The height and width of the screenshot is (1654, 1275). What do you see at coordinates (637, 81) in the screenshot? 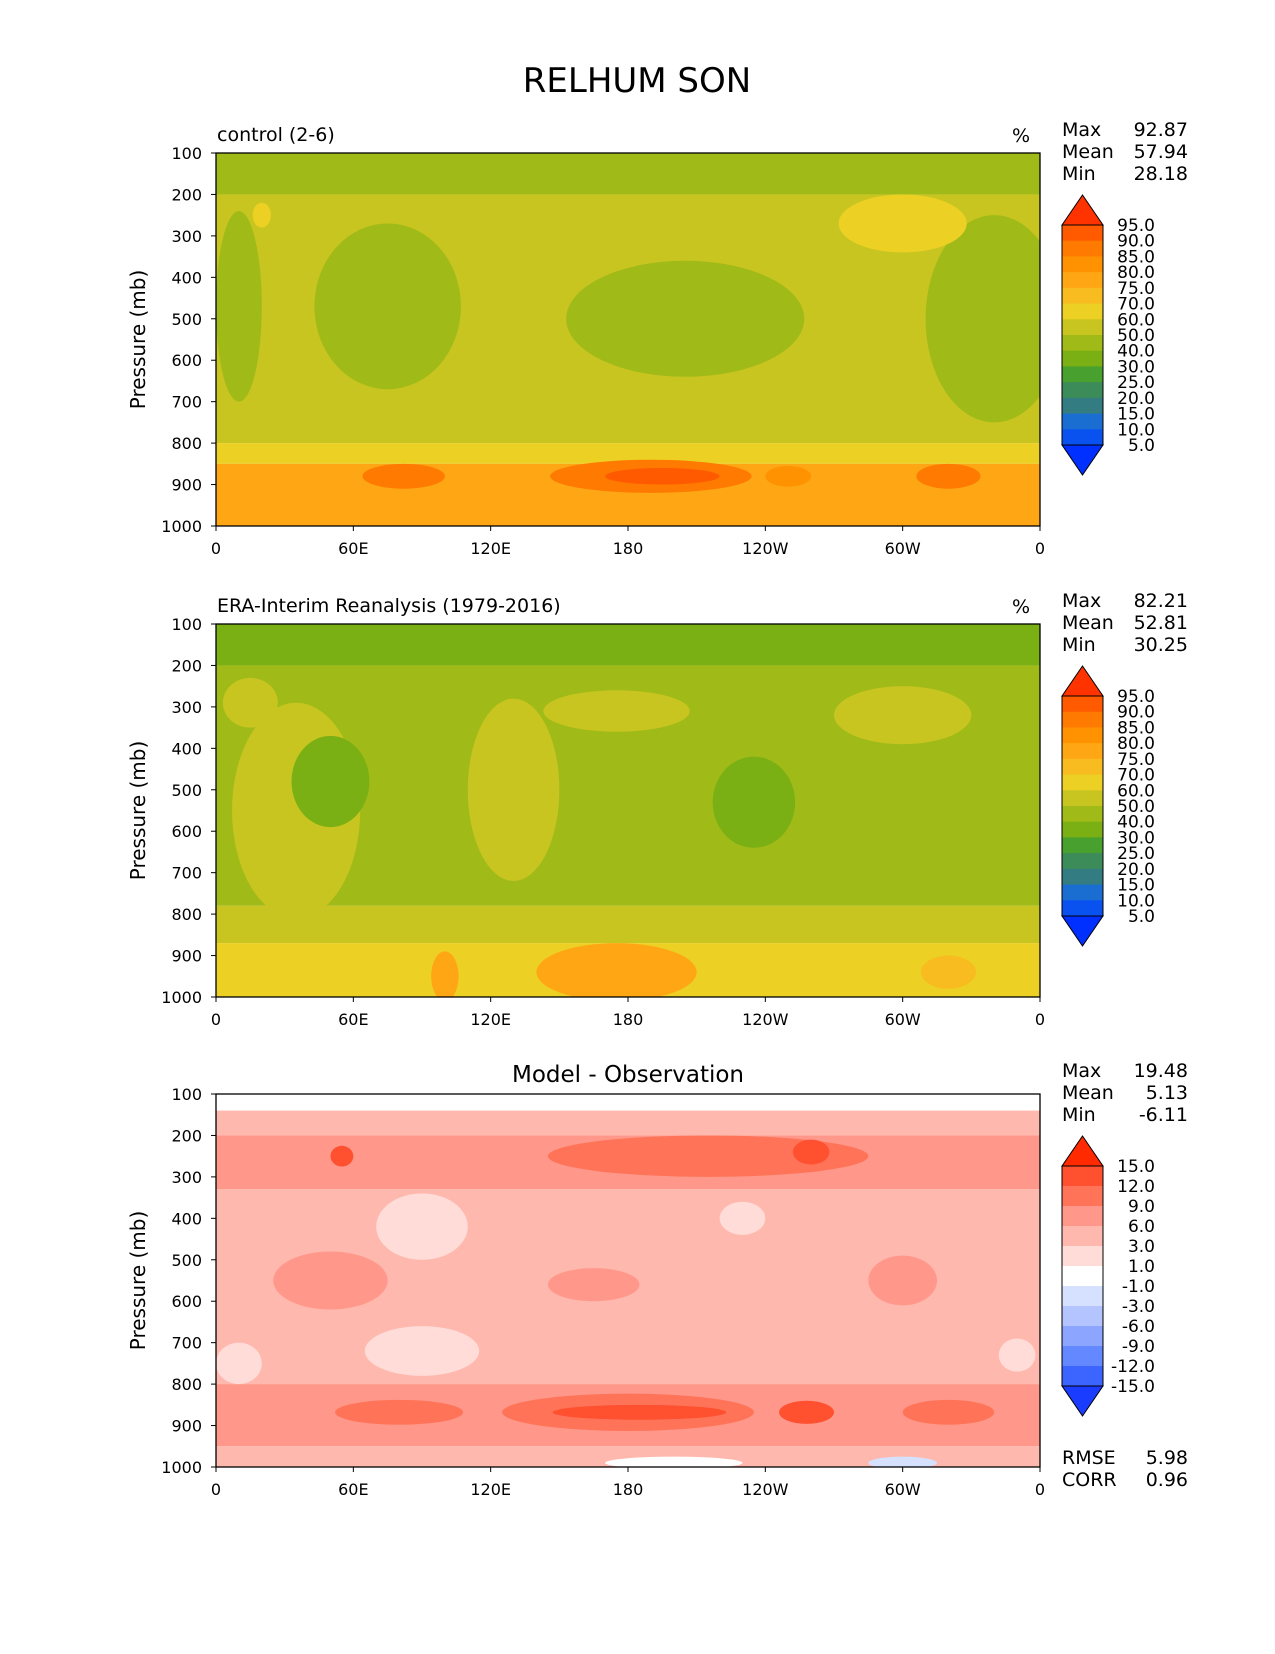
I see `figure-title: RELHUM SON` at bounding box center [637, 81].